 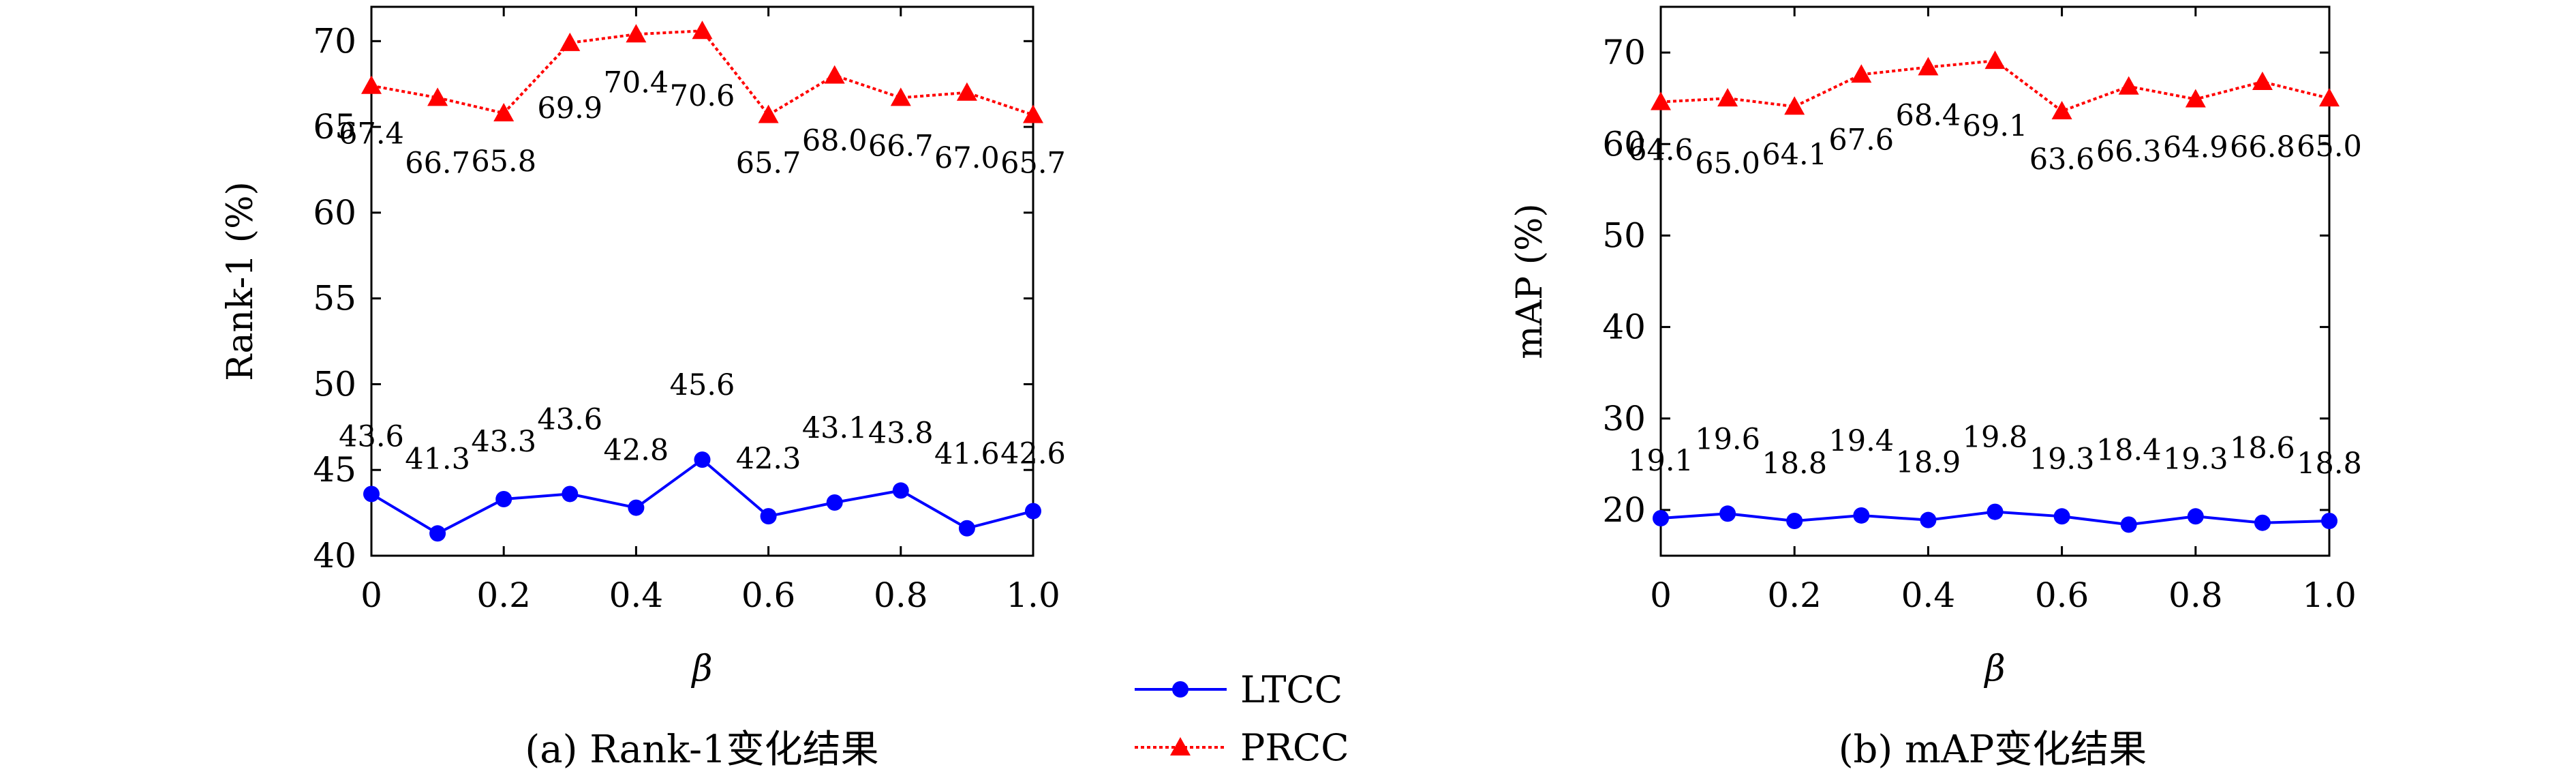 What do you see at coordinates (1624, 327) in the screenshot?
I see `y-tick-label: 40` at bounding box center [1624, 327].